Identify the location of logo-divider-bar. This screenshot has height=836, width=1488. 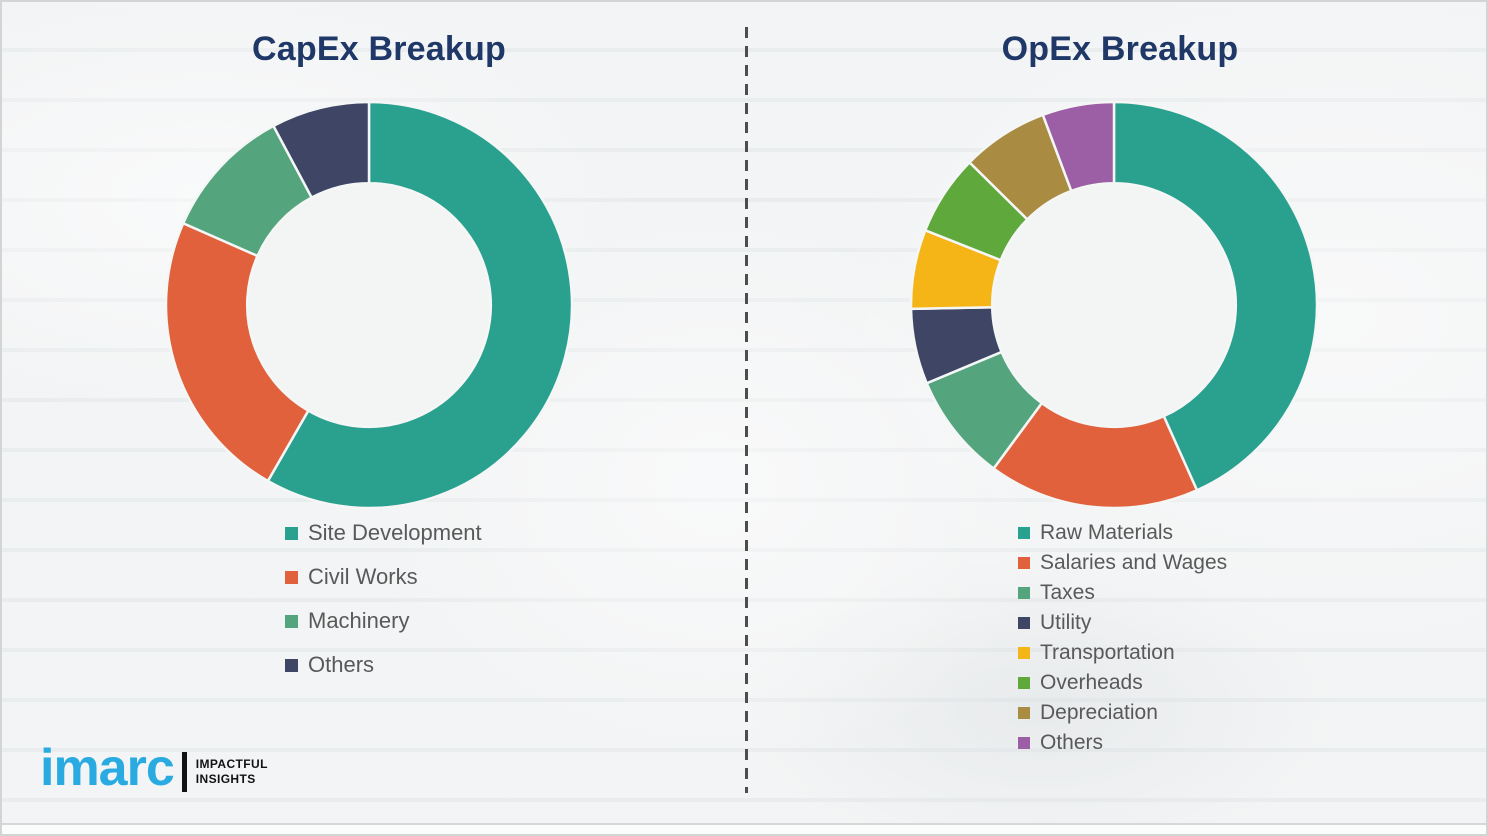
(184, 772).